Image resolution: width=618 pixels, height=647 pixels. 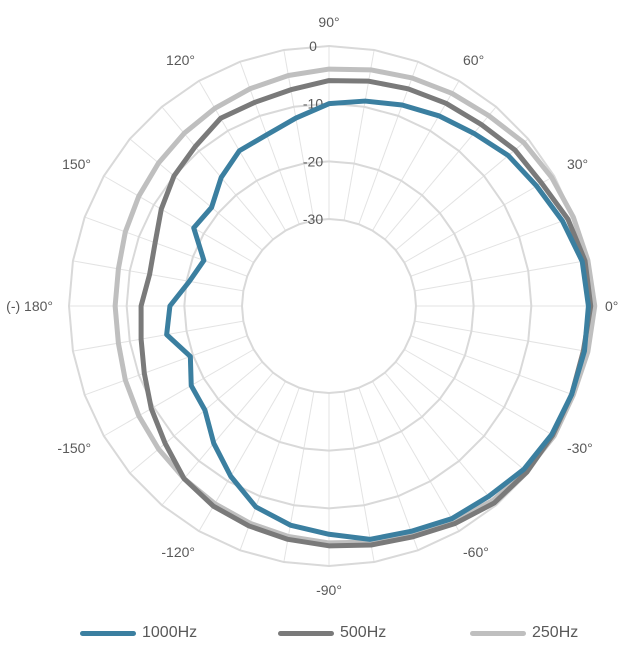 What do you see at coordinates (313, 132) in the screenshot?
I see `radial-tick-labels: 0-10-20-30` at bounding box center [313, 132].